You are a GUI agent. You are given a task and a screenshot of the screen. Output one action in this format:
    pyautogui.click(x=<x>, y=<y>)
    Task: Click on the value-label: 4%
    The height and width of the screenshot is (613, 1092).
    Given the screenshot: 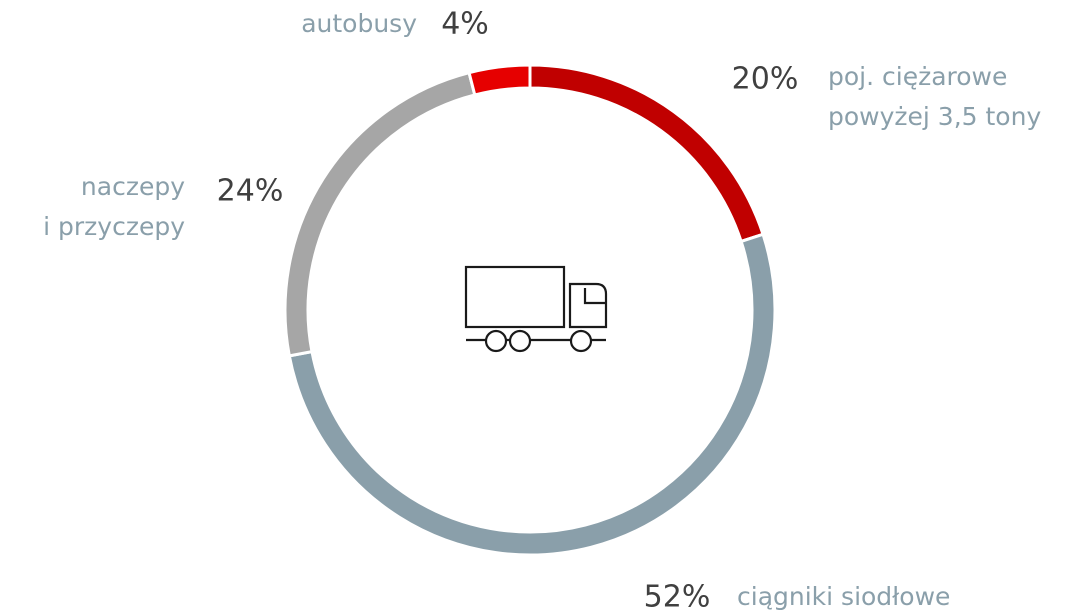 What is the action you would take?
    pyautogui.click(x=465, y=24)
    